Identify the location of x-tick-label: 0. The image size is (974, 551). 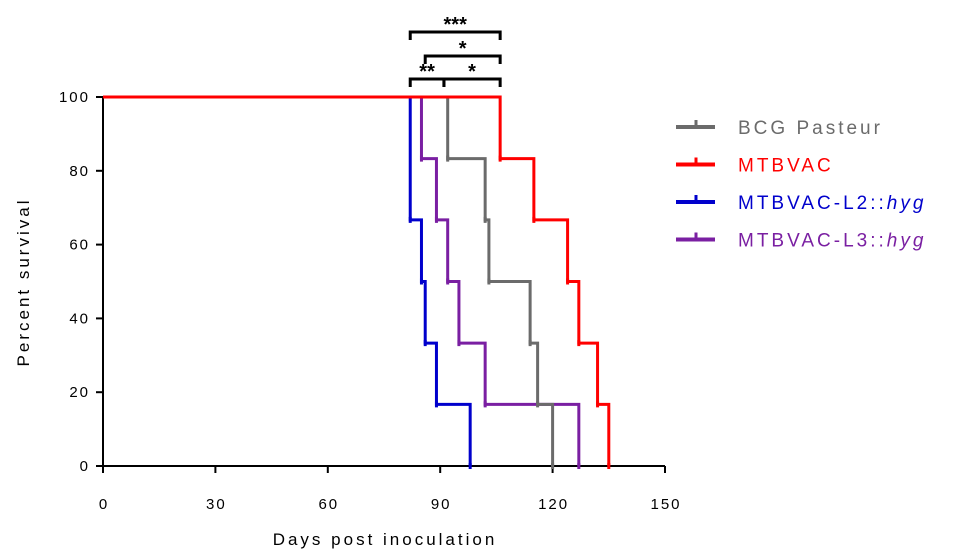
(104, 504).